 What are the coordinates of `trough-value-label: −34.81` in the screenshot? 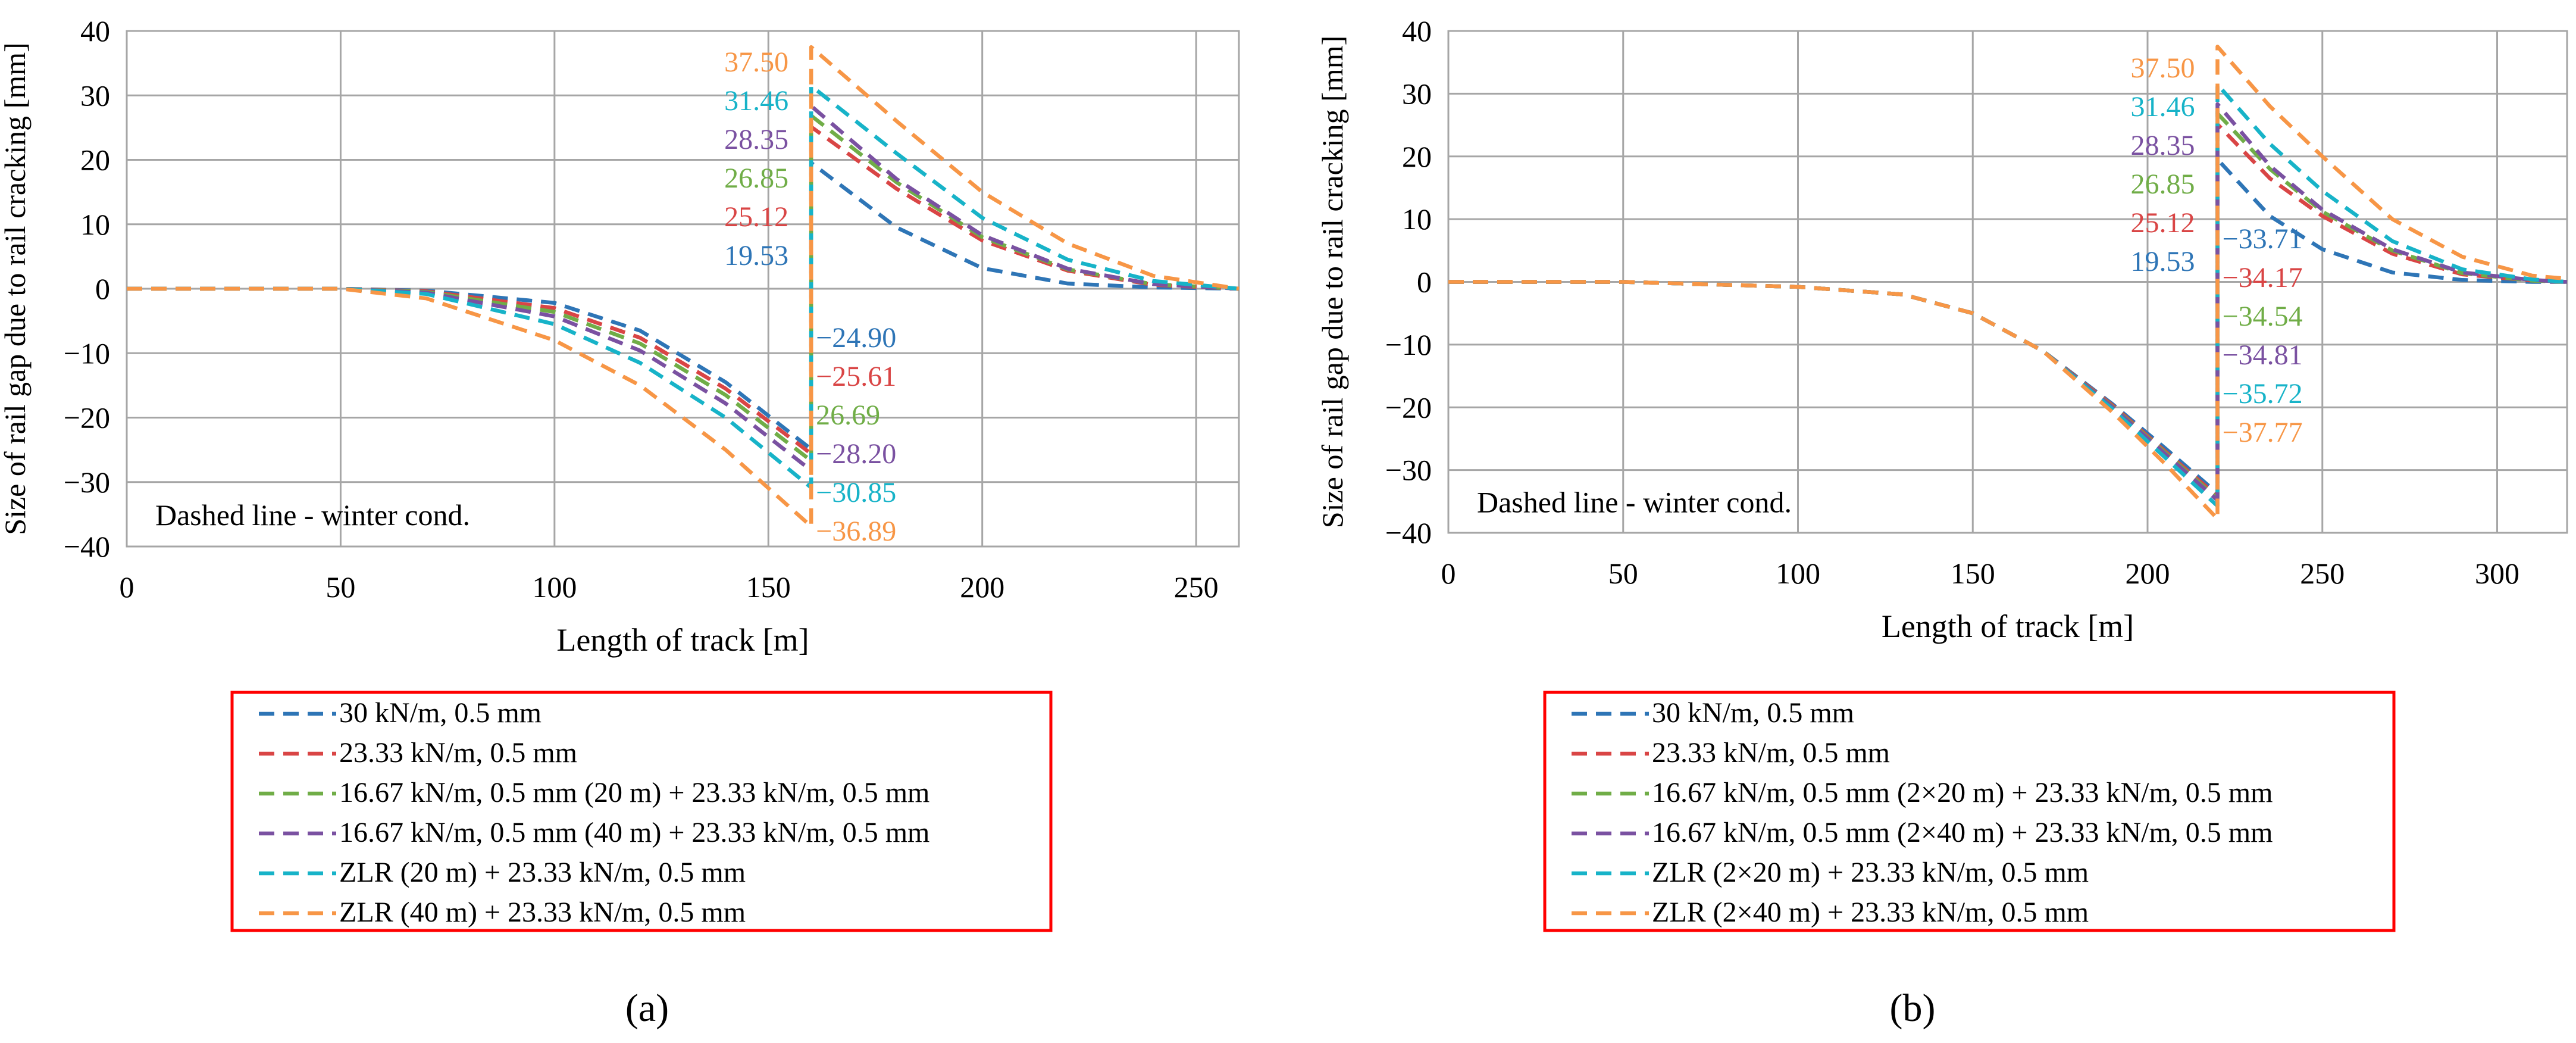 It's located at (2263, 355).